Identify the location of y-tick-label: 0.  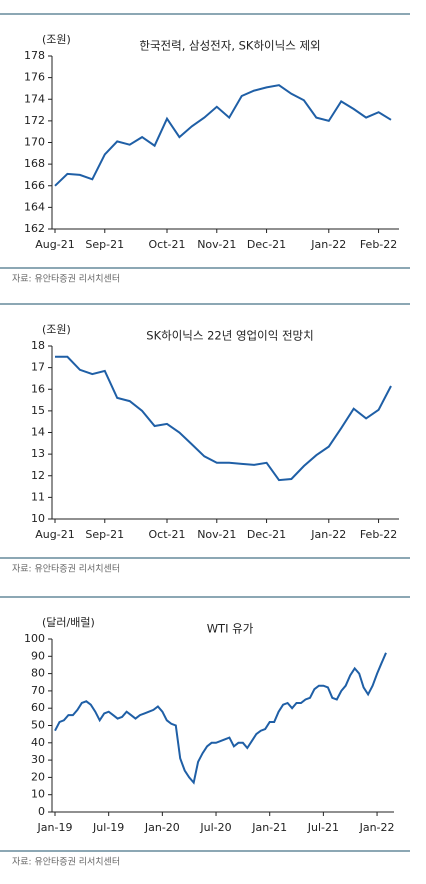
(41, 811).